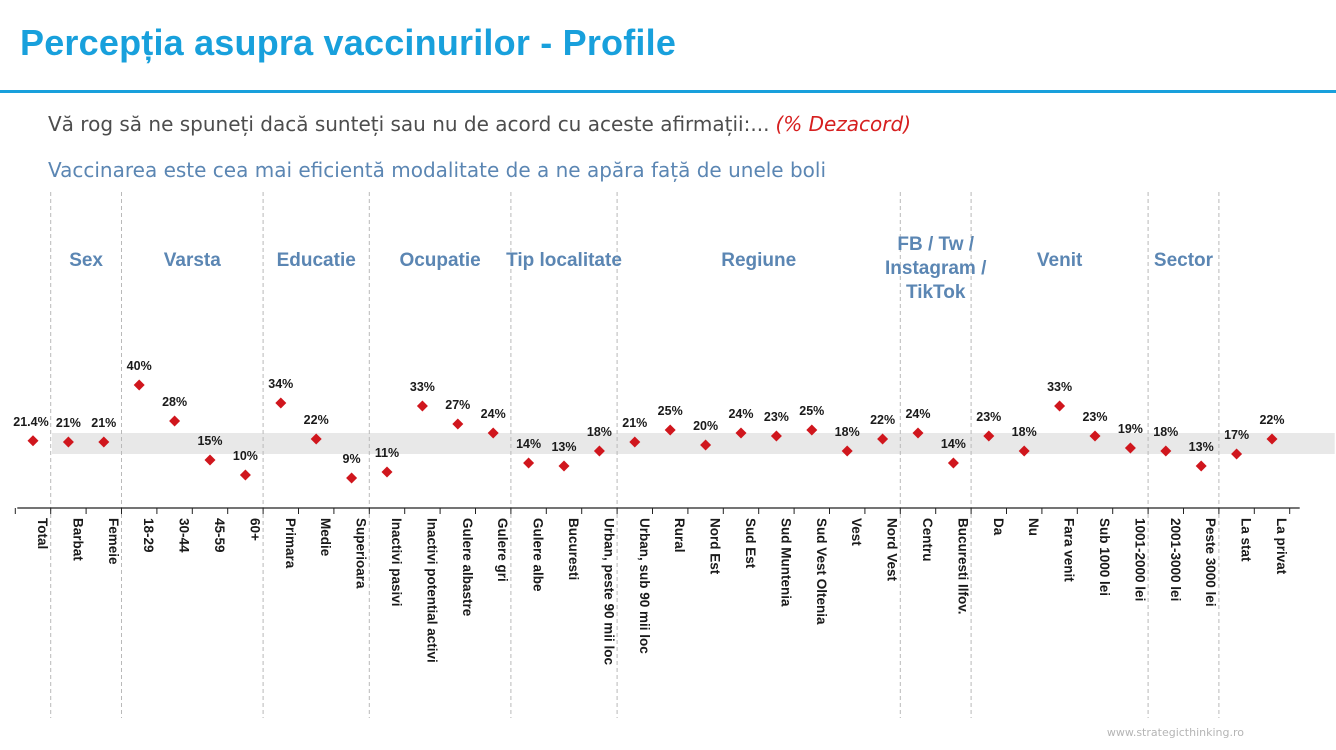 The width and height of the screenshot is (1336, 750). Describe the element at coordinates (352, 459) in the screenshot. I see `data-label: 9%` at that location.